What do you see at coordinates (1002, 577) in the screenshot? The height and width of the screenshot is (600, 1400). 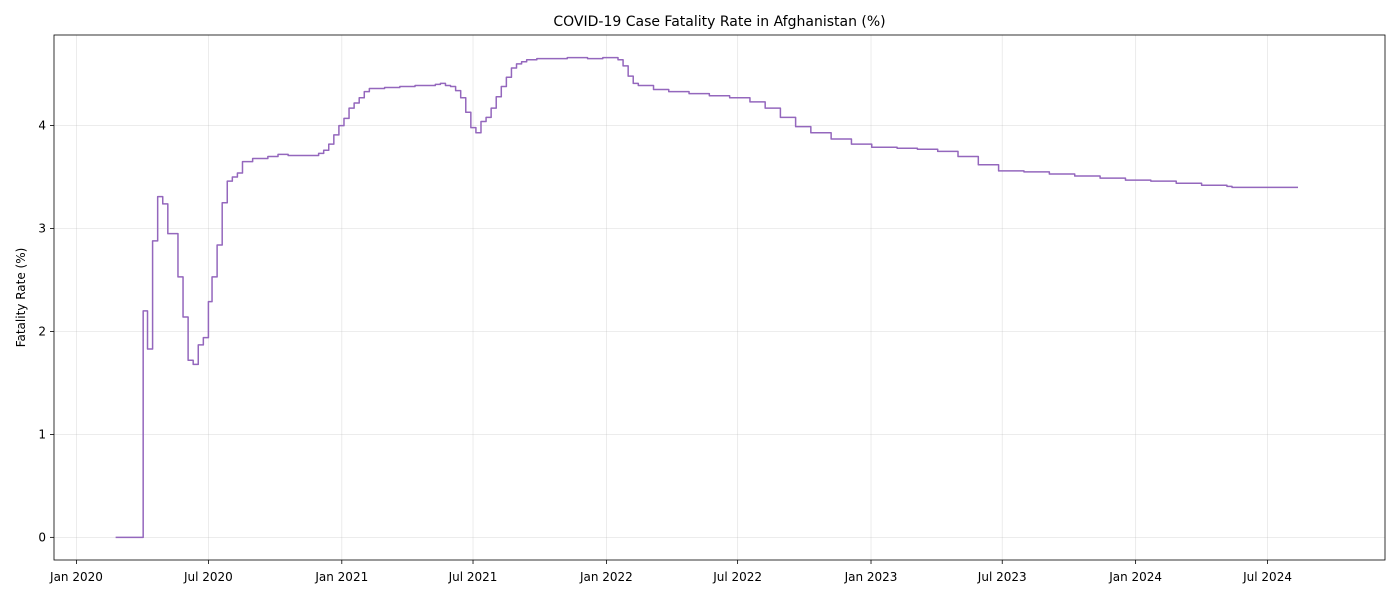 I see `x-tick-label: Jul 2023` at bounding box center [1002, 577].